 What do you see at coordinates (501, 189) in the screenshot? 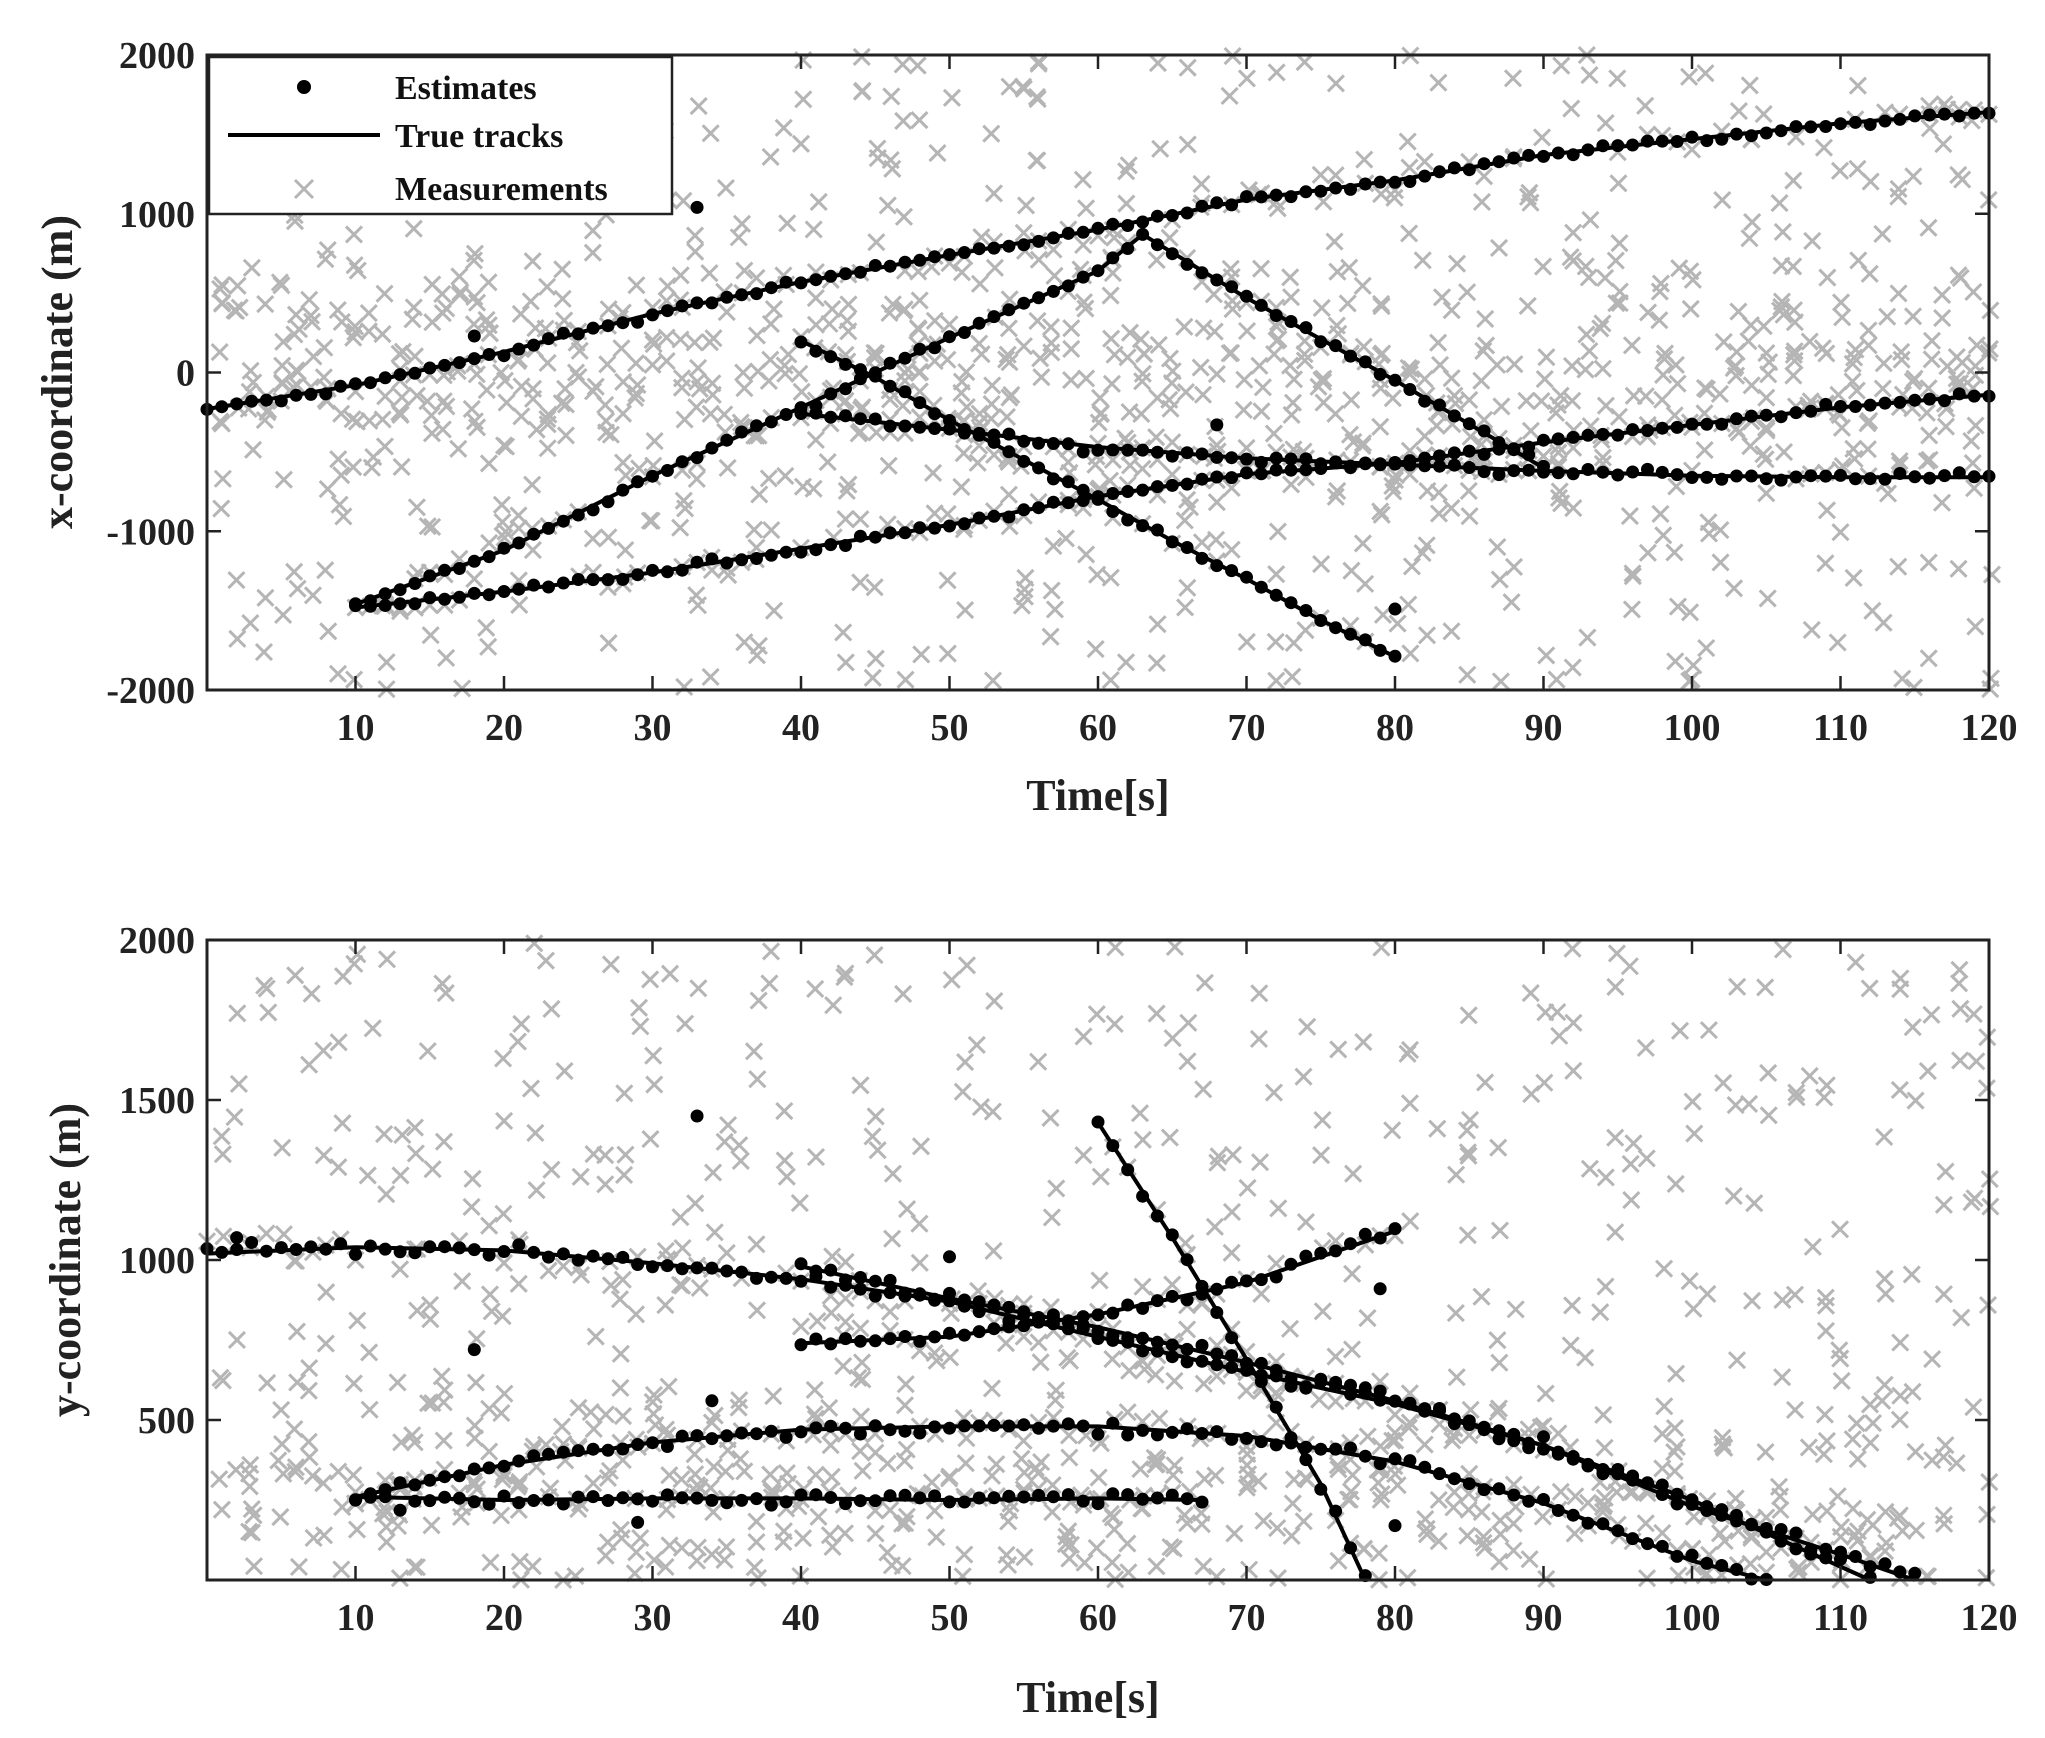
I see `legend-label-measurements: Measurements` at bounding box center [501, 189].